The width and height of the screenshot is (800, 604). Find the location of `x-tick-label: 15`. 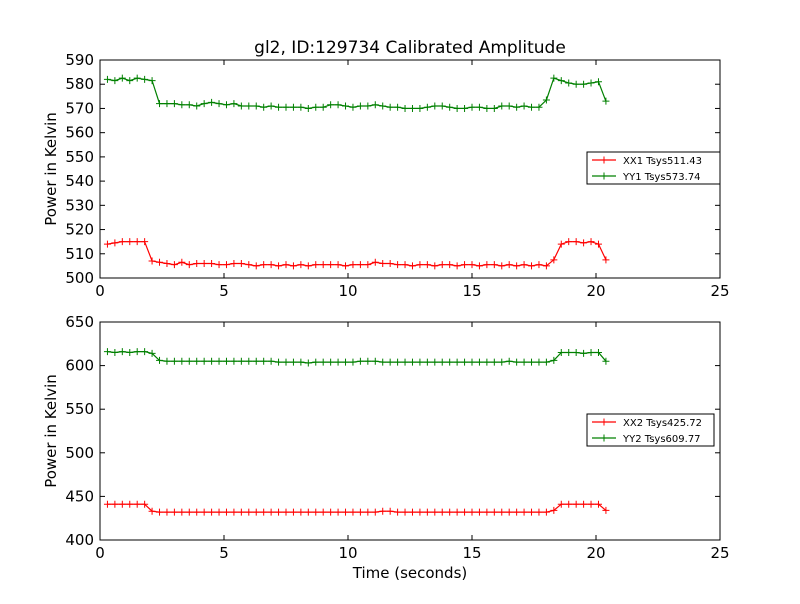

x-tick-label: 15 is located at coordinates (471, 553).